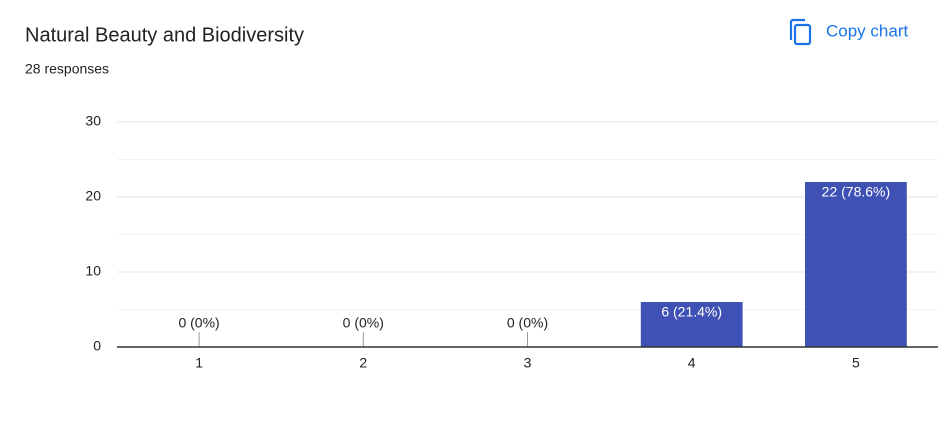 The width and height of the screenshot is (948, 436). What do you see at coordinates (856, 192) in the screenshot?
I see `data-label: 22 (78.6%)` at bounding box center [856, 192].